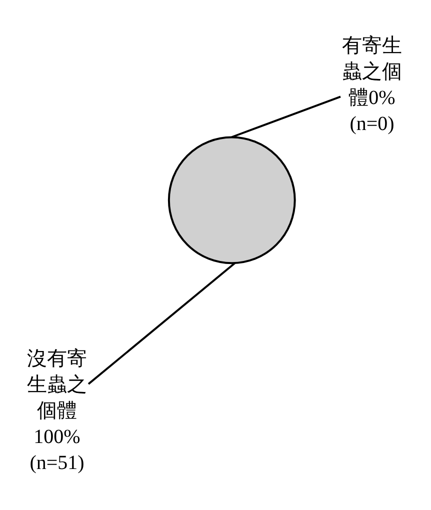 The image size is (431, 510). Describe the element at coordinates (372, 124) in the screenshot. I see `text: (n=0)` at that location.